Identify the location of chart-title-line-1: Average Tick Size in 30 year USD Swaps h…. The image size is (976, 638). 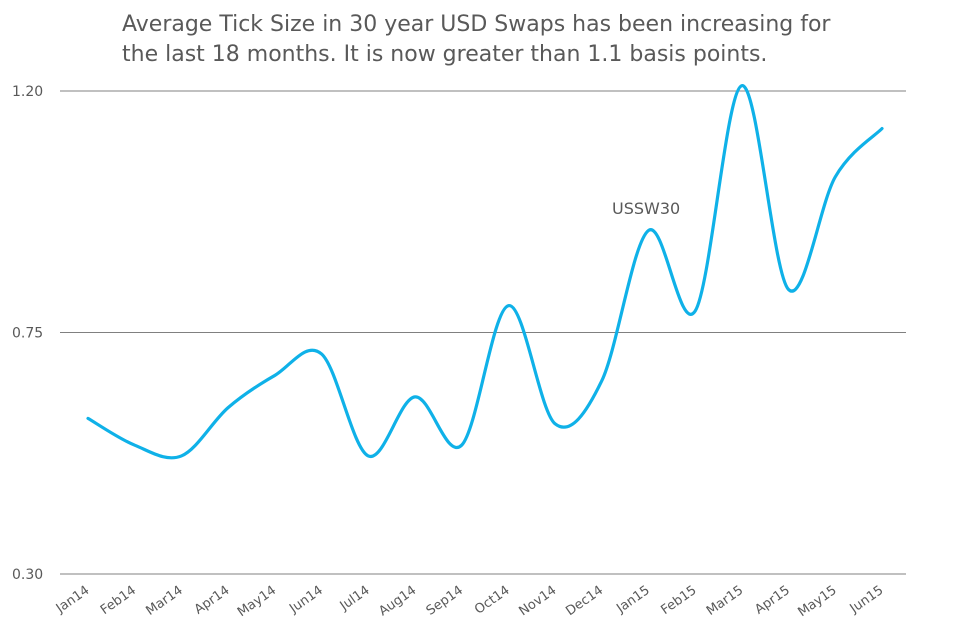
(476, 24).